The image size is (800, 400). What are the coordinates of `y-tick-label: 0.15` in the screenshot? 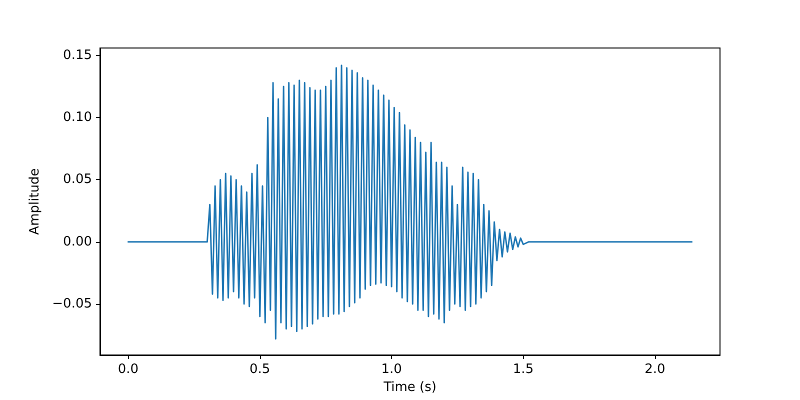 It's located at (77, 55).